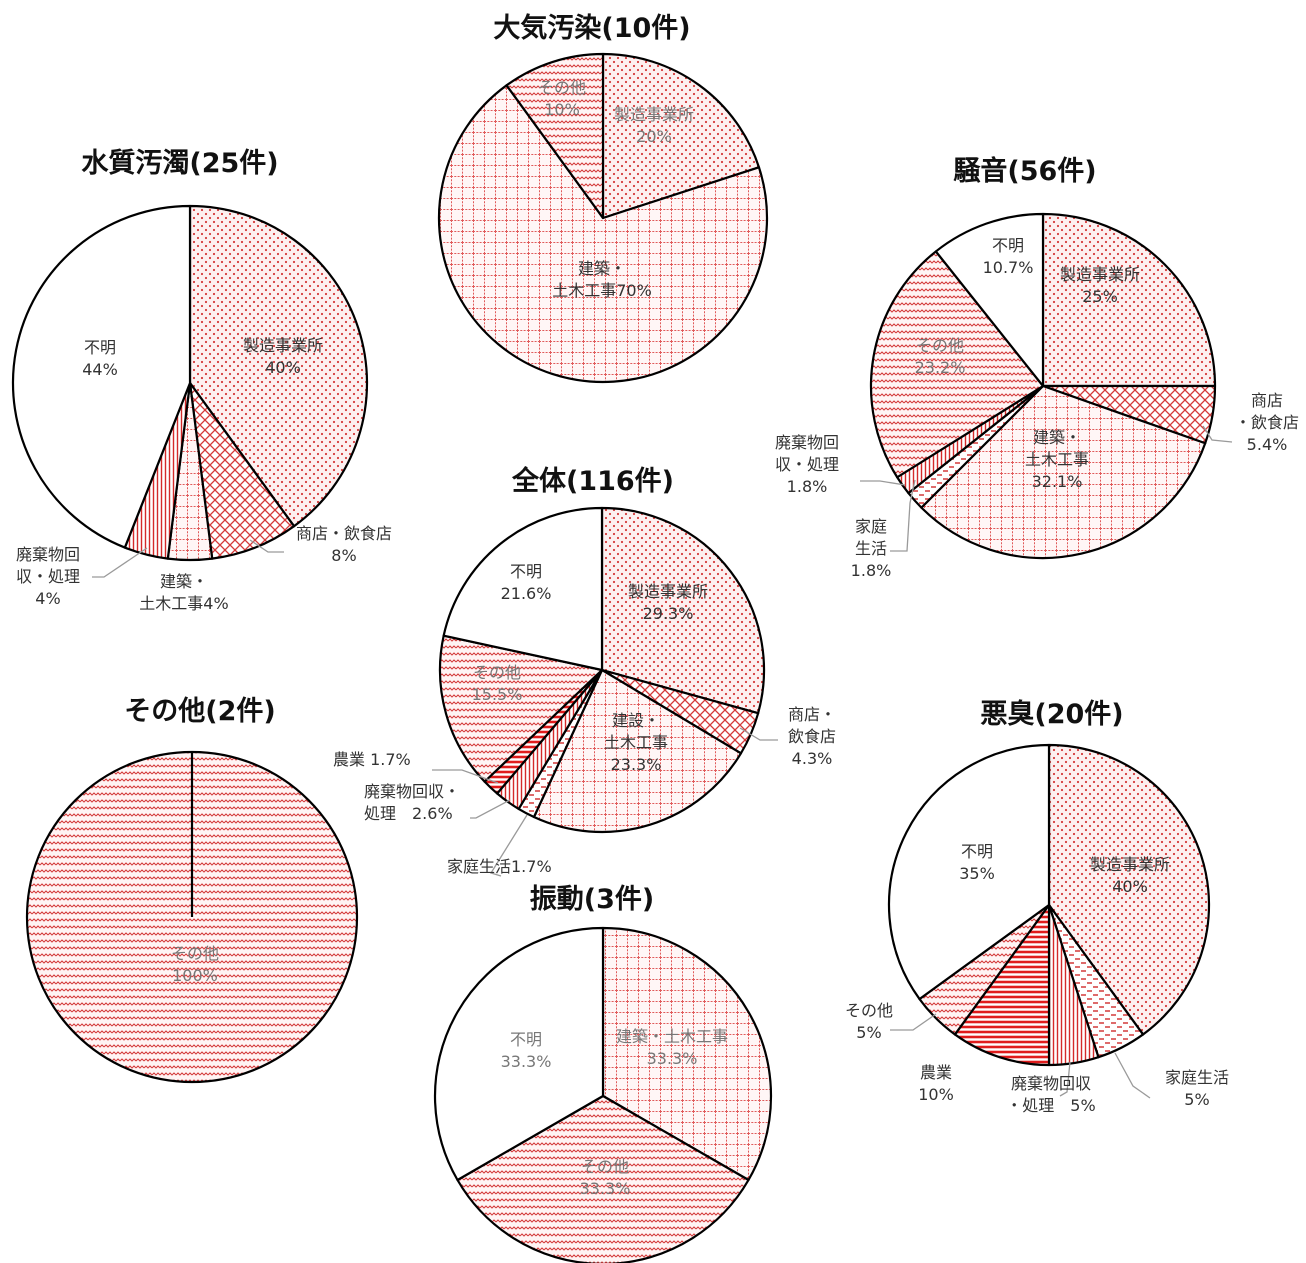 This screenshot has height=1263, width=1306. Describe the element at coordinates (412, 802) in the screenshot. I see `slice-label: 廃棄物回収・処理 2.6%` at that location.